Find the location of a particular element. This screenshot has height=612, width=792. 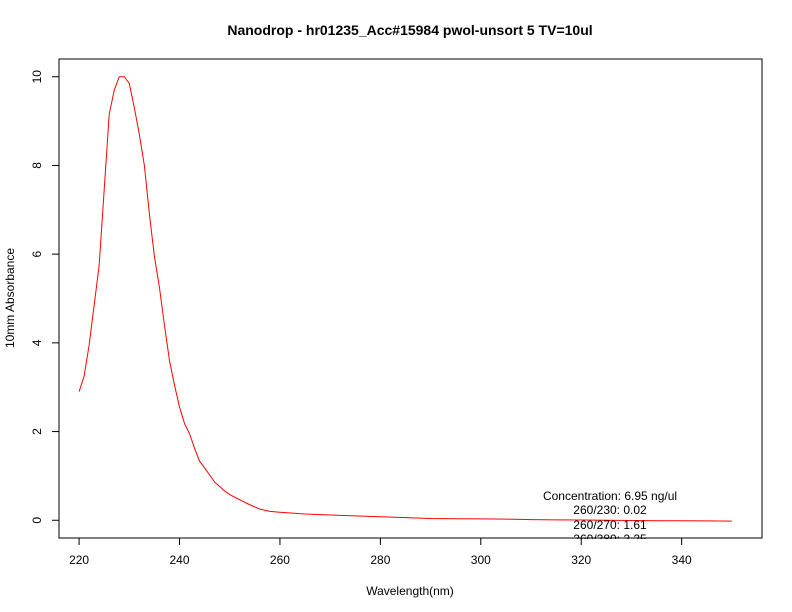

y-tick-label: 8 is located at coordinates (37, 165).